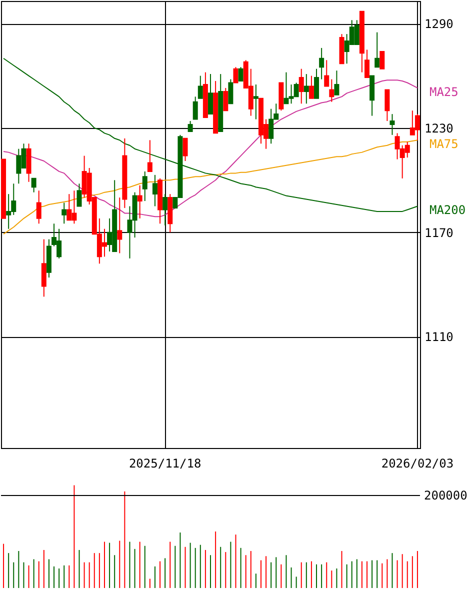 This screenshot has height=598, width=472. I want to click on y-tick-label: 1290, so click(439, 24).